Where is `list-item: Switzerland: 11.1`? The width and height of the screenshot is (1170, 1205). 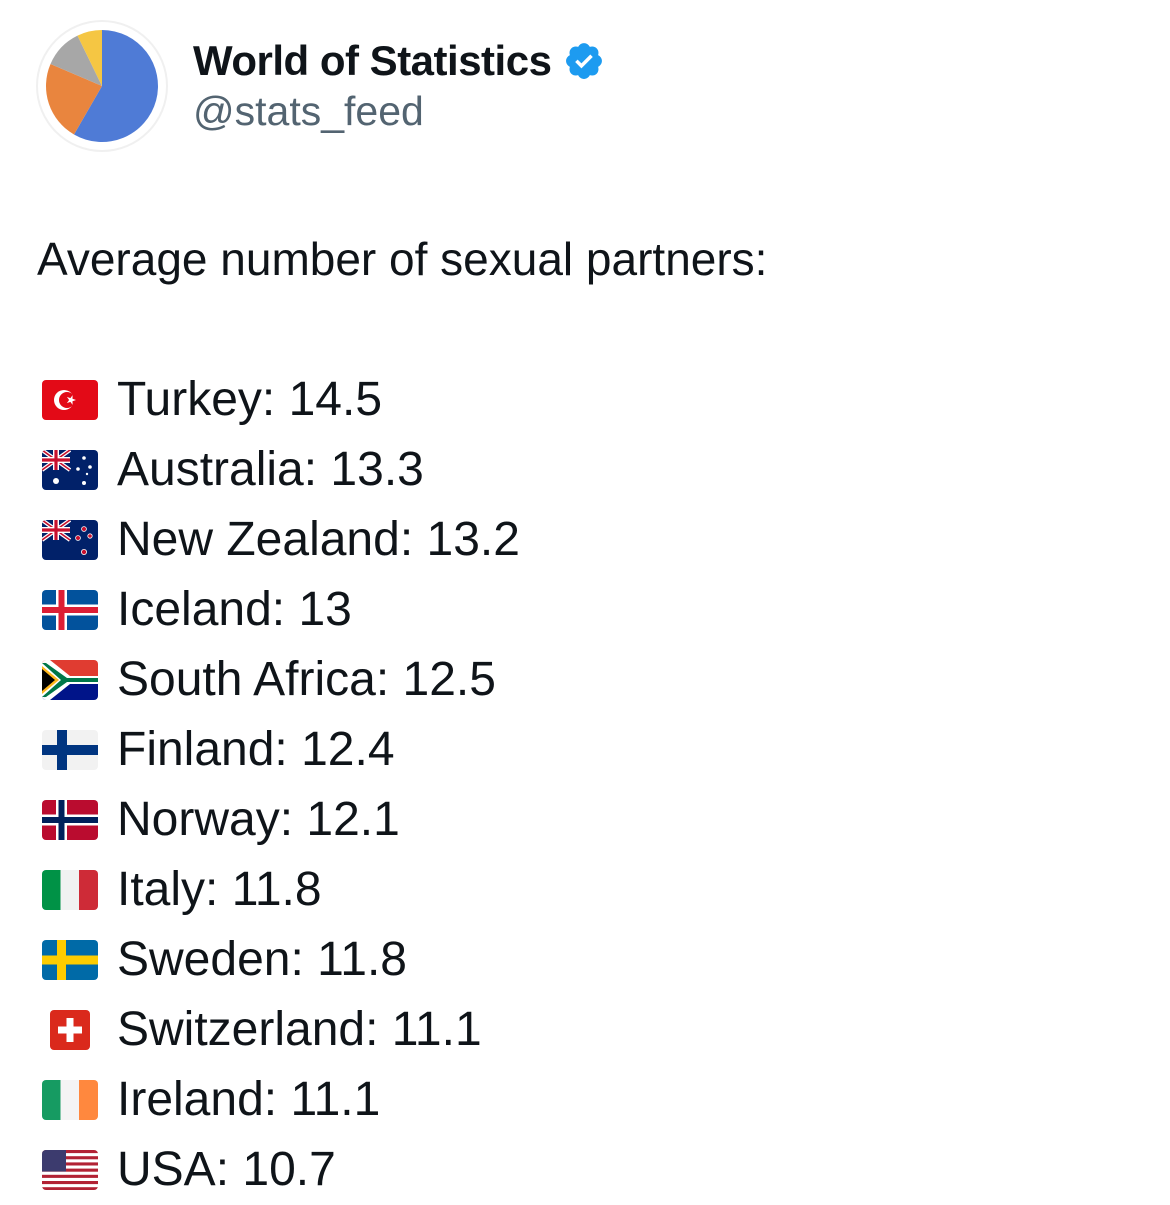 list-item: Switzerland: 11.1 is located at coordinates (585, 1030).